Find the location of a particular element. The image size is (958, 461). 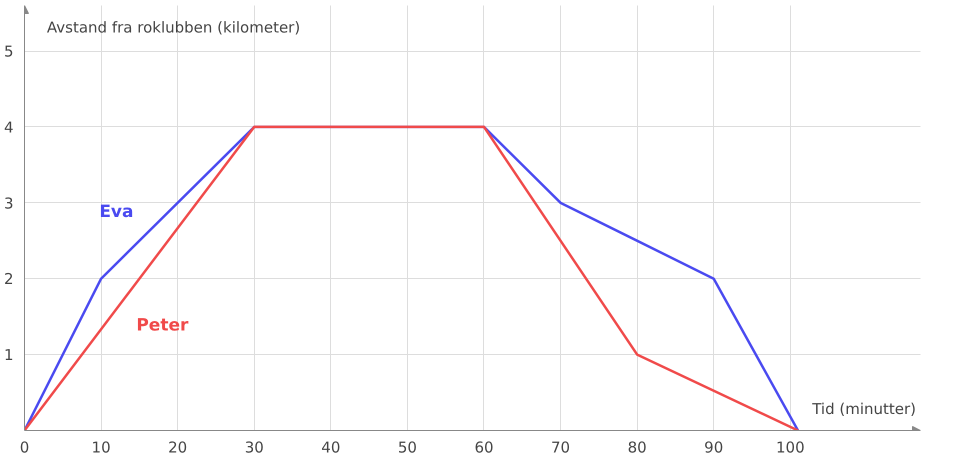

y-tick-label: 2 is located at coordinates (9, 279).